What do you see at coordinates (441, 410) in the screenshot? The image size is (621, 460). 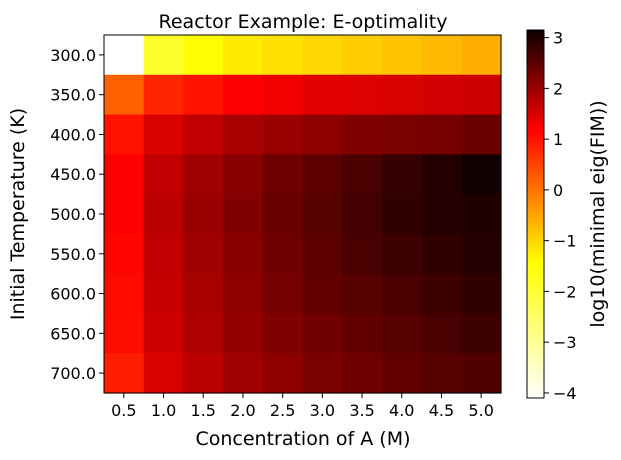 I see `x-tick-label: 4.5` at bounding box center [441, 410].